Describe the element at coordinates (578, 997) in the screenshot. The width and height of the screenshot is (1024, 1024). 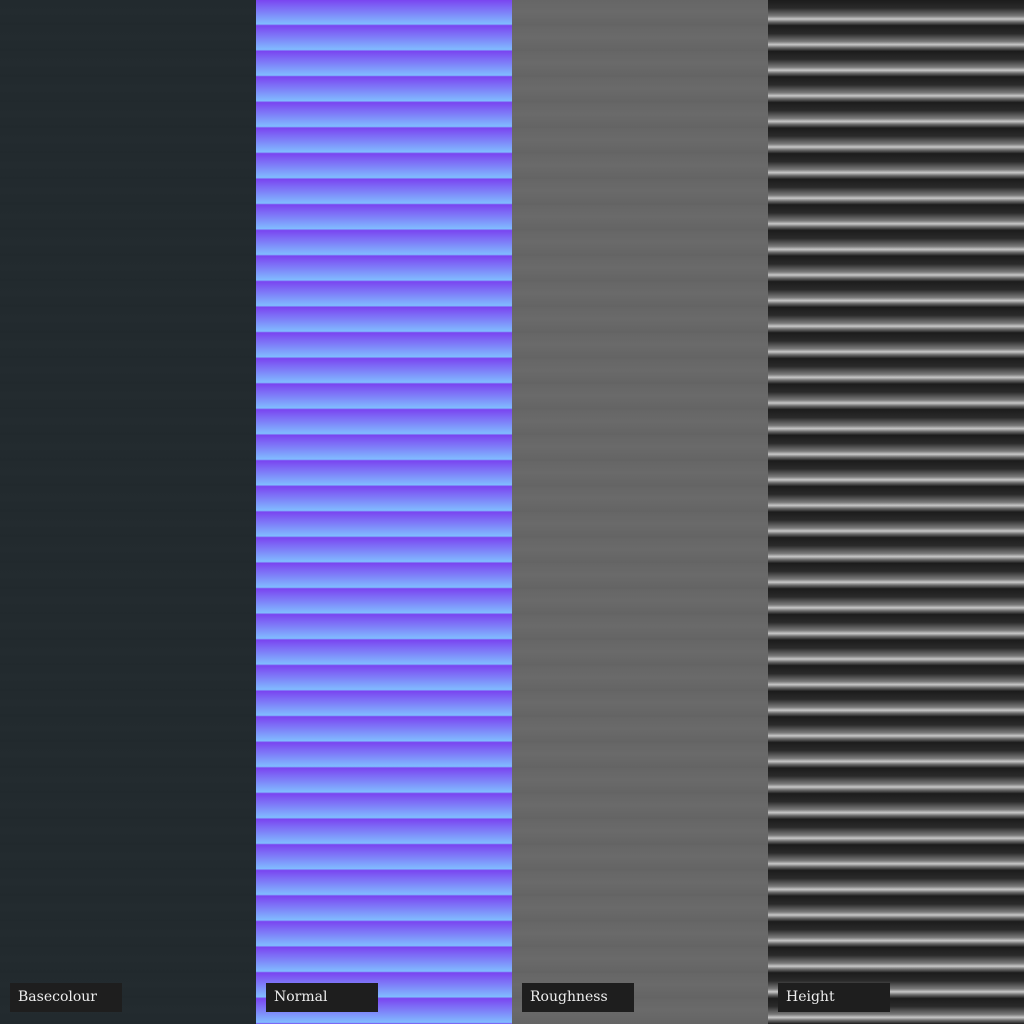
I see `roughness-label: Roughness` at that location.